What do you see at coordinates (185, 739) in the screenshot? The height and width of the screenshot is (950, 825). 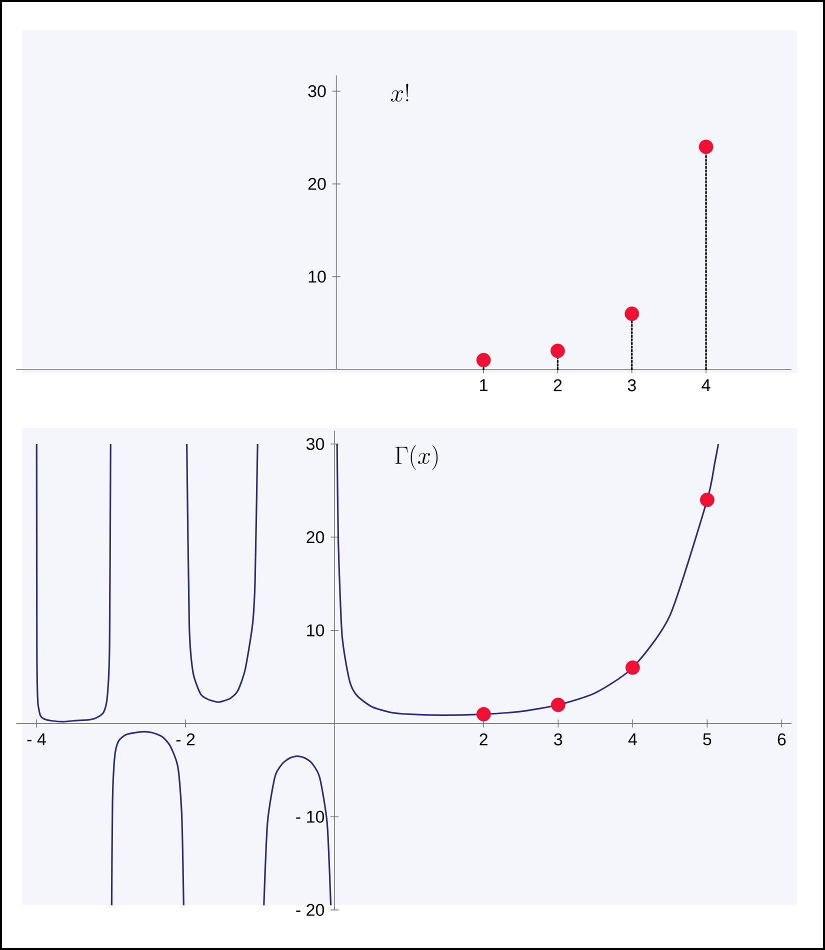 I see `x-tick-label: - 2` at bounding box center [185, 739].